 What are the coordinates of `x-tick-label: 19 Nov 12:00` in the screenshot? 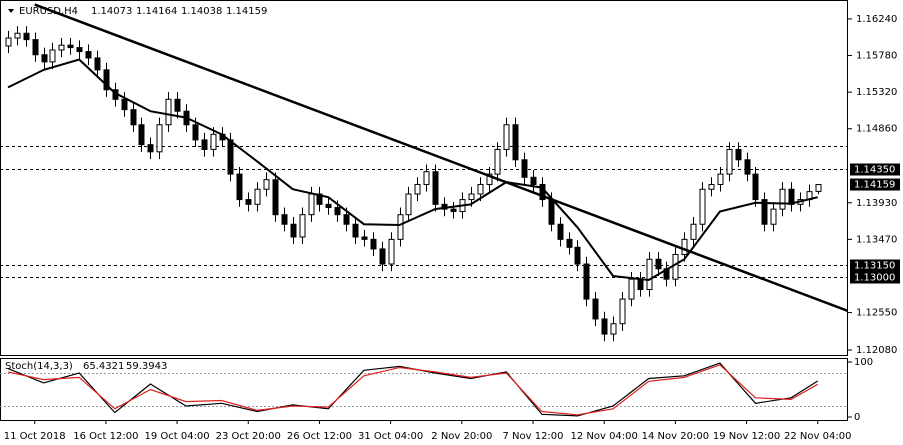 It's located at (746, 436).